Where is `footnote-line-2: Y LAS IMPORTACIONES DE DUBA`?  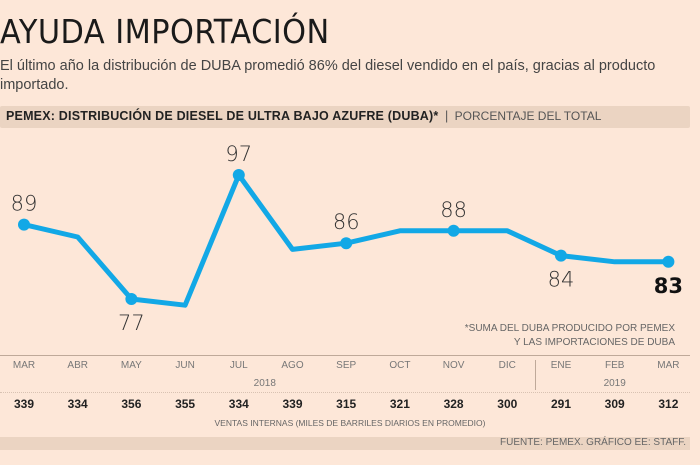 footnote-line-2: Y LAS IMPORTACIONES DE DUBA is located at coordinates (594, 342).